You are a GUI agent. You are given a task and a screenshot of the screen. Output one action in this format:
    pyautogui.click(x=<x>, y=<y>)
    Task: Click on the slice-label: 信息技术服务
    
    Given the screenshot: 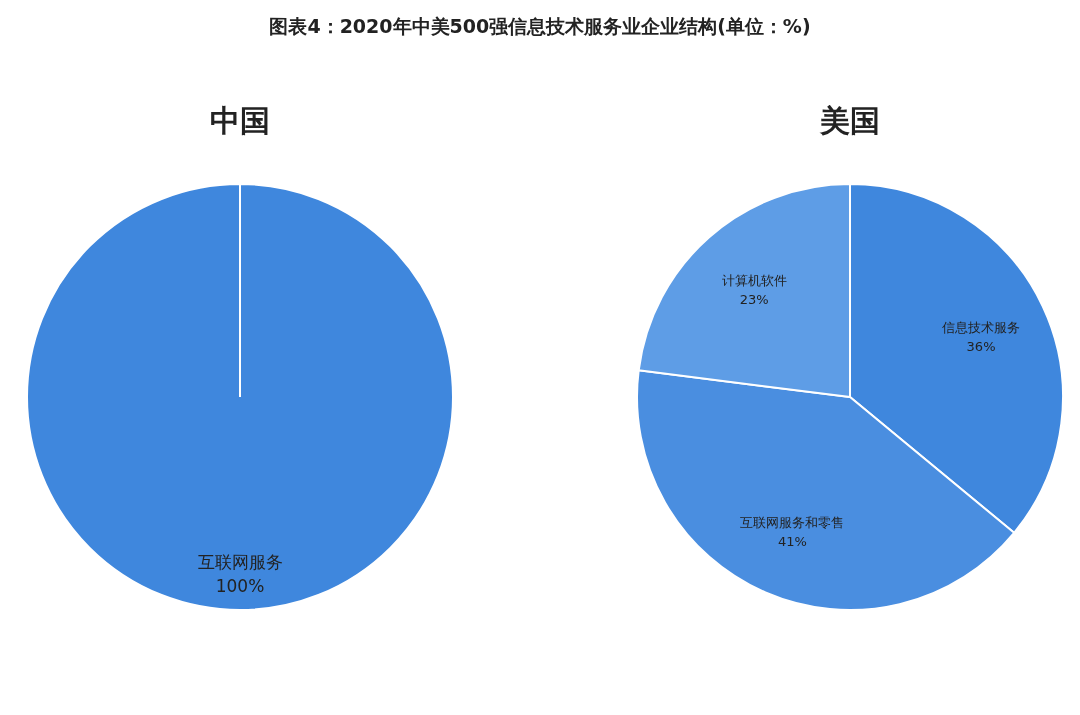 What is the action you would take?
    pyautogui.click(x=981, y=328)
    